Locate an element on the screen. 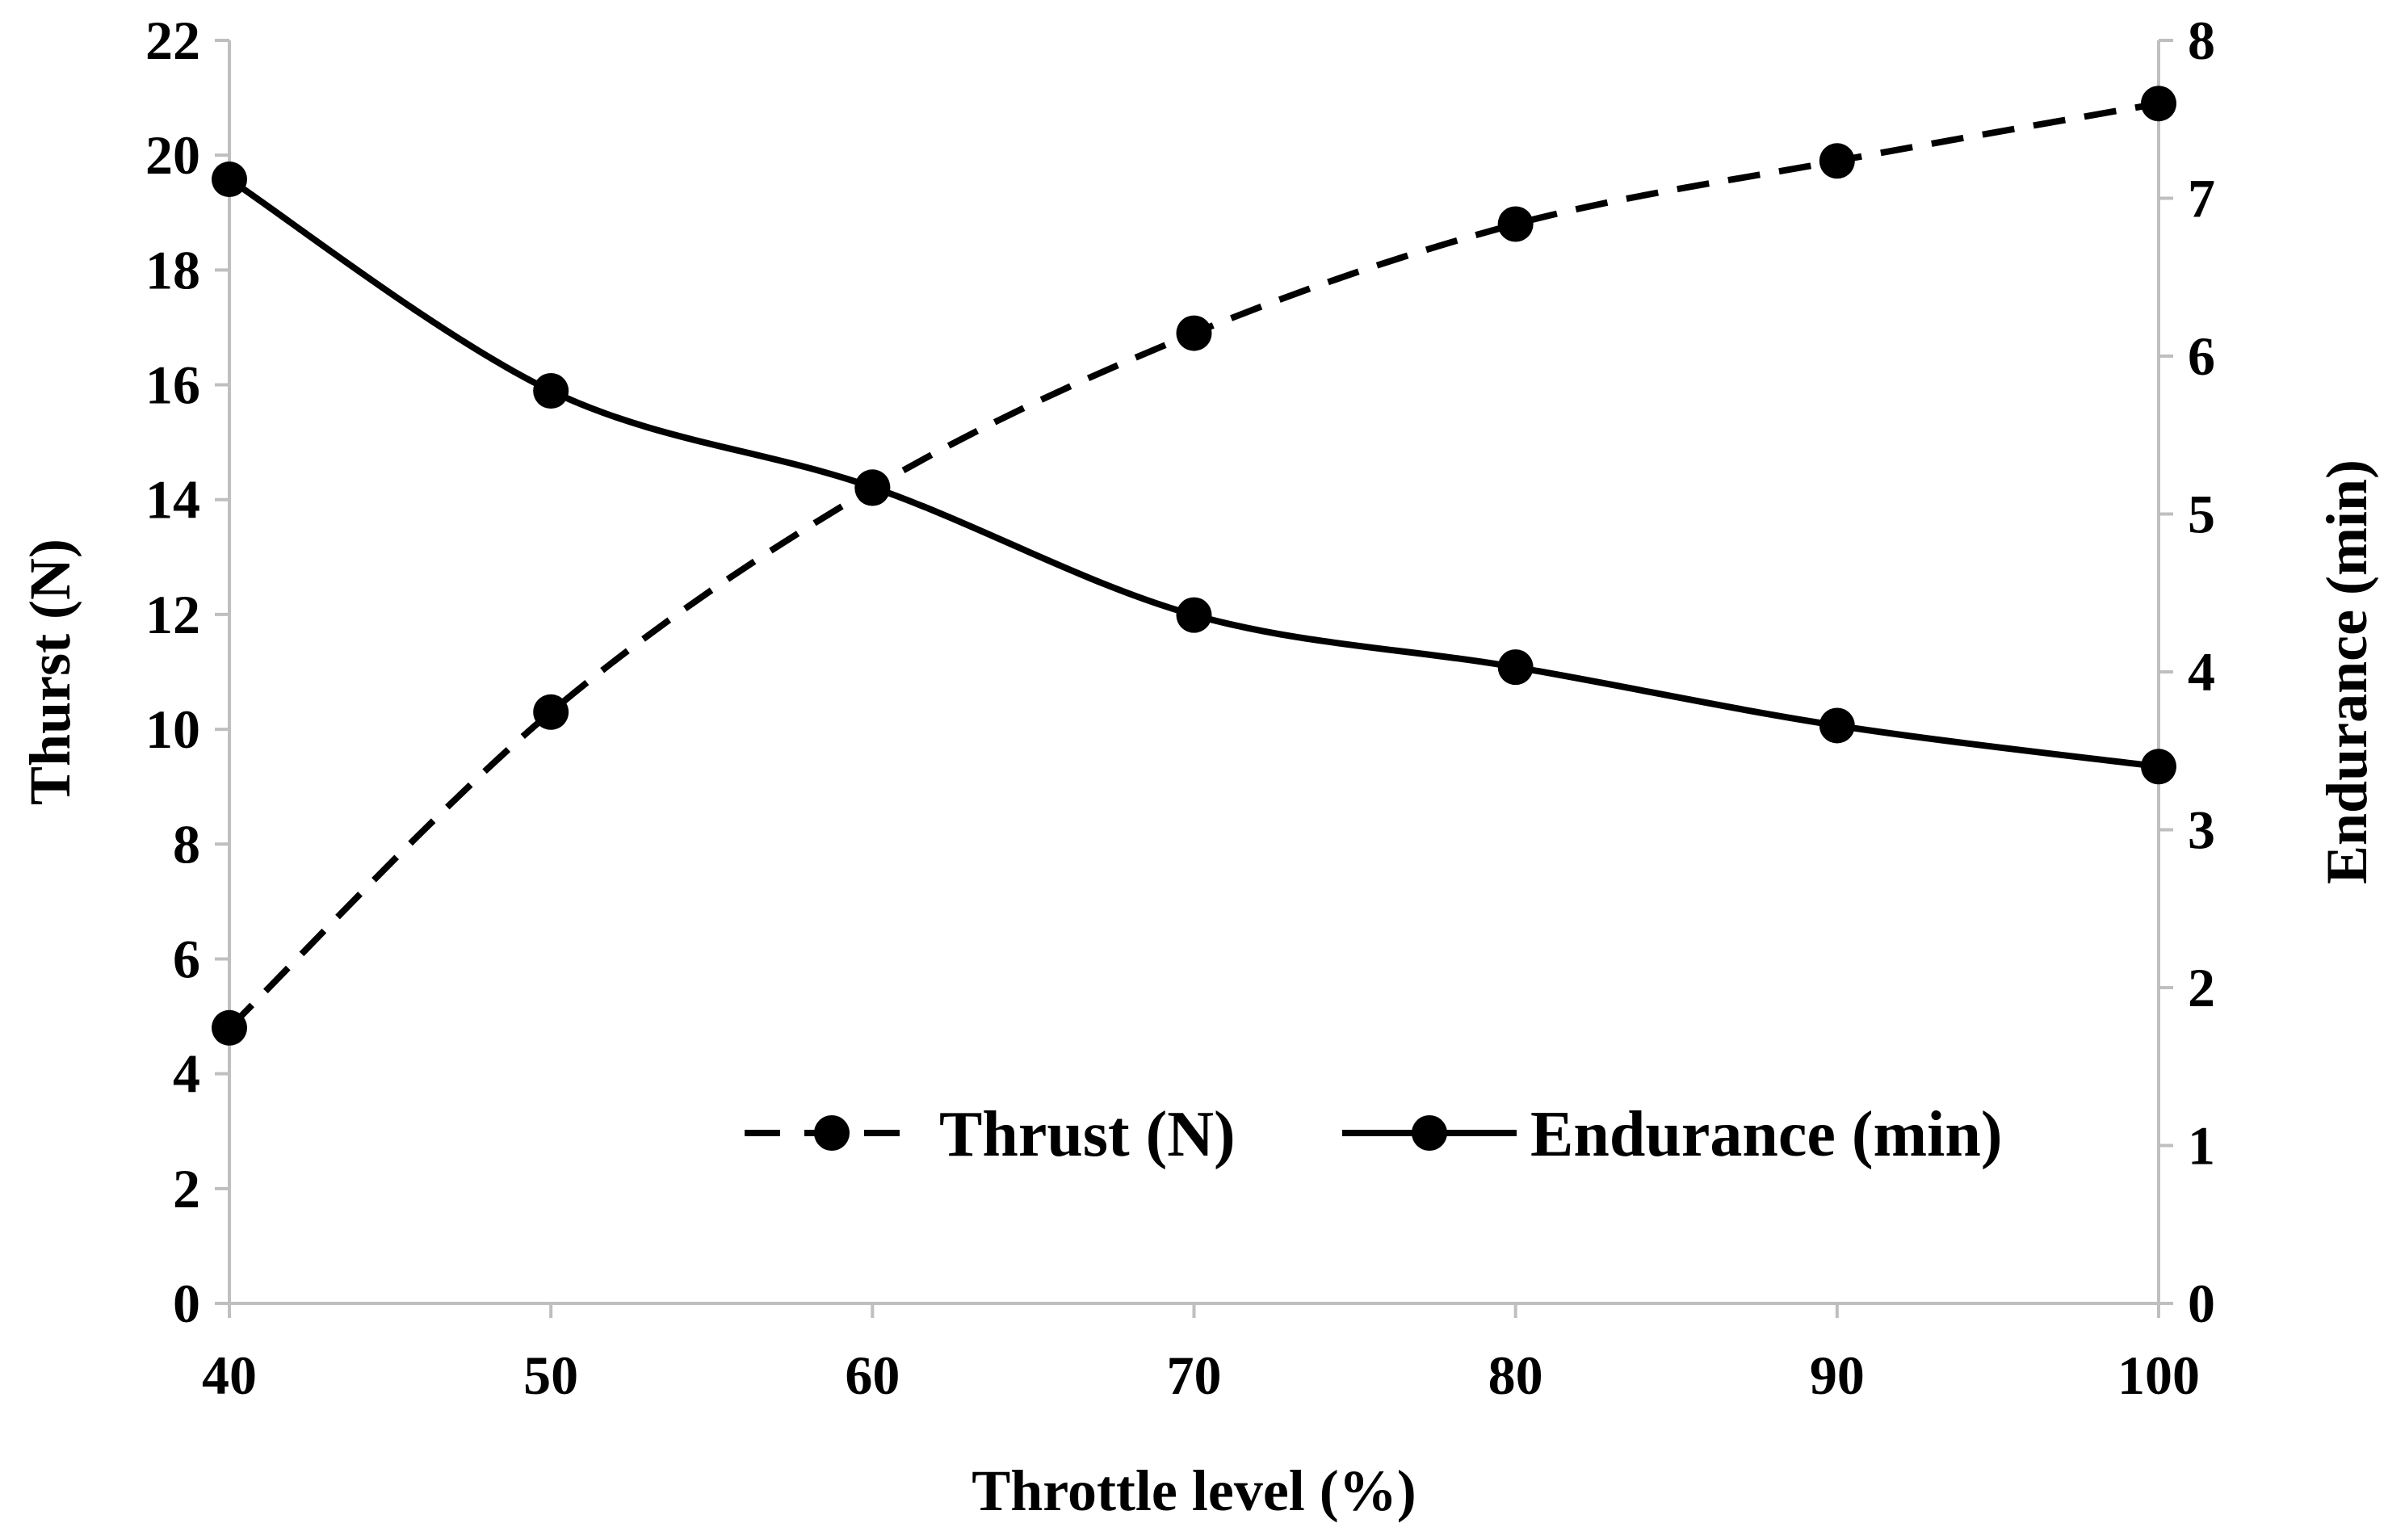 The width and height of the screenshot is (2388, 1540). left-y-tick-label: 20 is located at coordinates (172, 155).